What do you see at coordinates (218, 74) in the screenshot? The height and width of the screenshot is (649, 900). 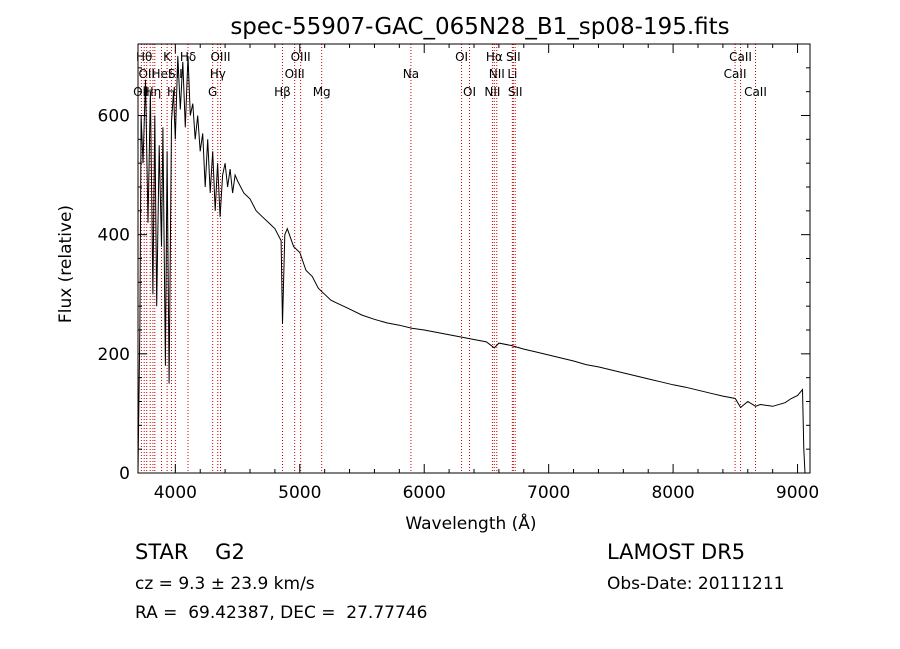 I see `spectral-line-label: Hγ` at bounding box center [218, 74].